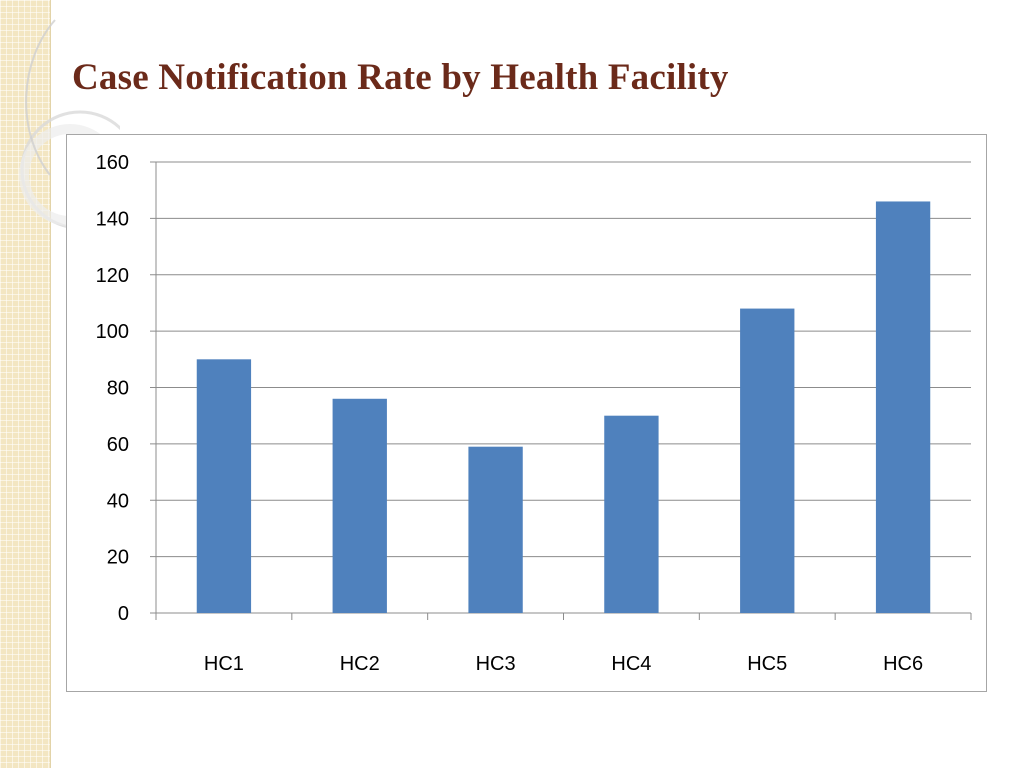 The image size is (1024, 768). Describe the element at coordinates (903, 664) in the screenshot. I see `x-category-label: HC6` at that location.